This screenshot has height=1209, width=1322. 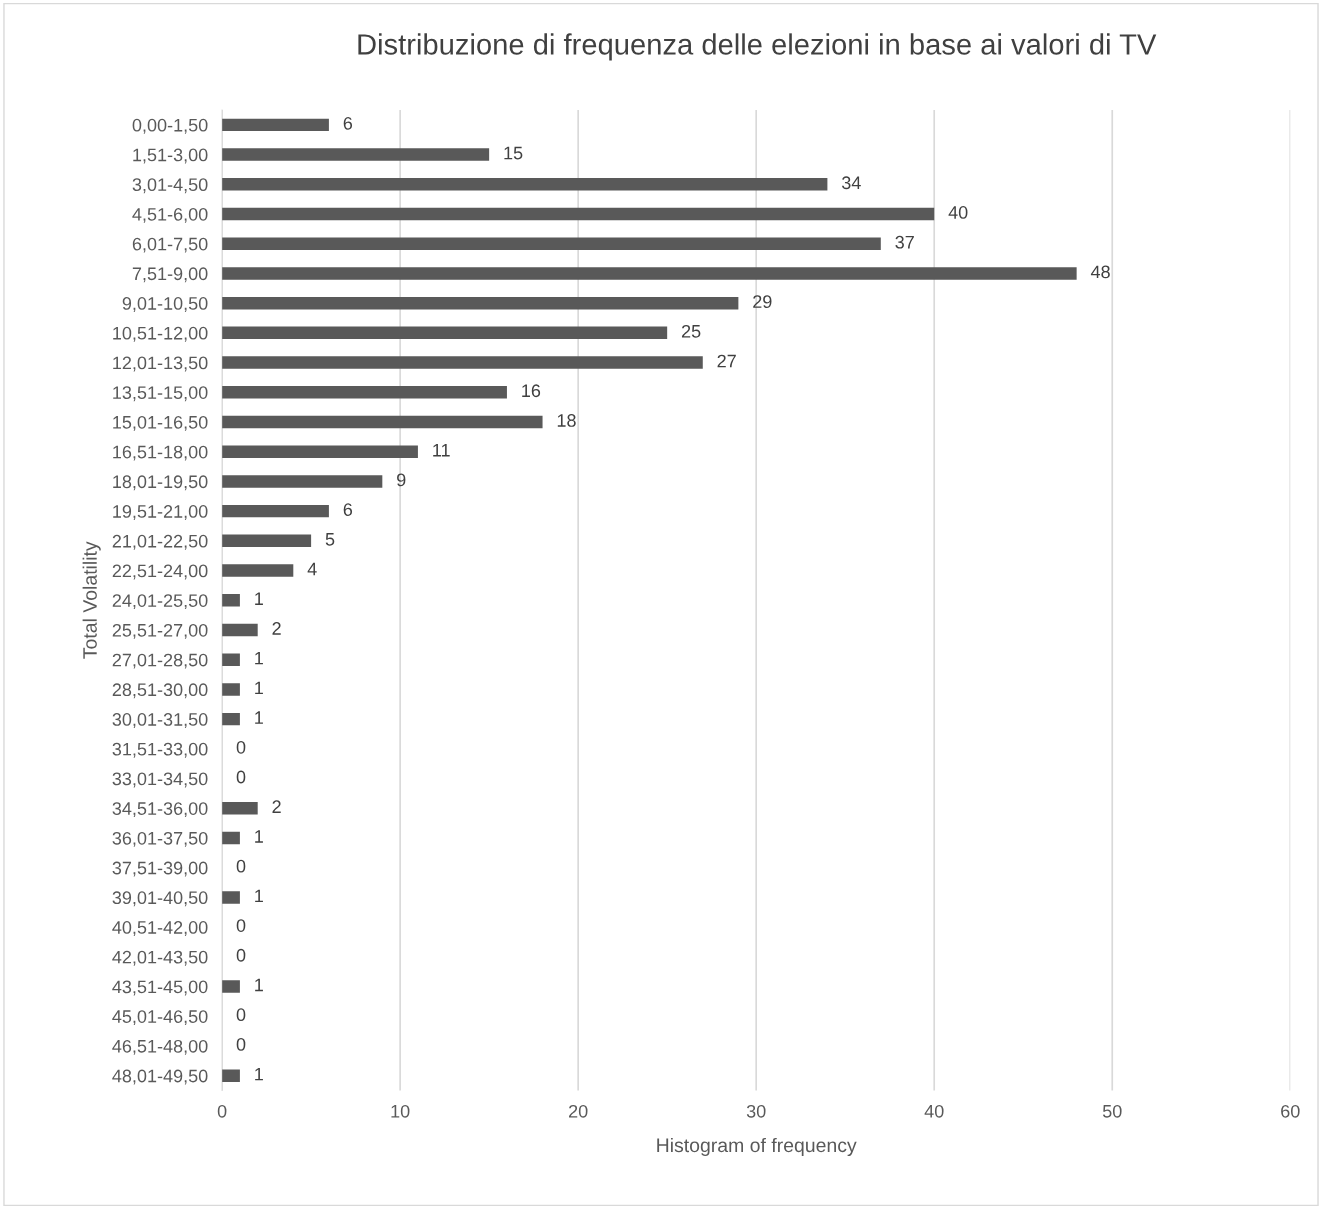 I want to click on y-tick-label: 16,51-18,00, so click(x=160, y=453).